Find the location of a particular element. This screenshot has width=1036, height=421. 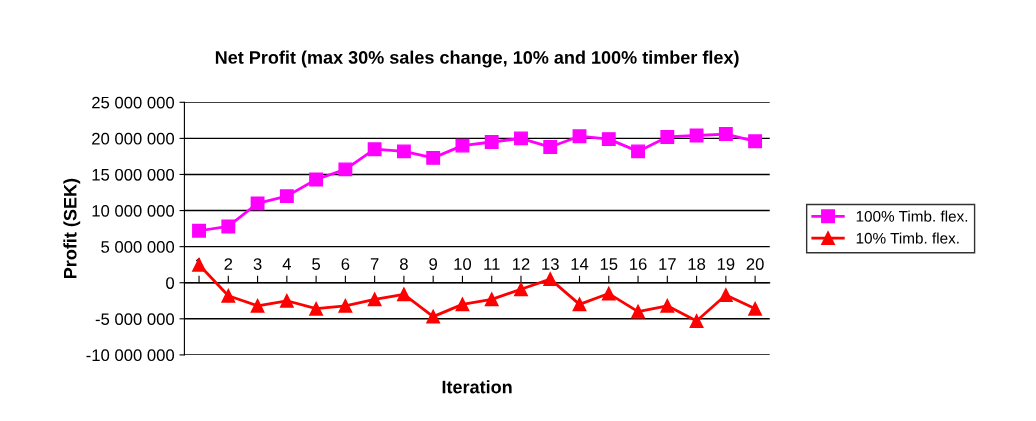

y-tick-label: 10 000 000 is located at coordinates (133, 210).